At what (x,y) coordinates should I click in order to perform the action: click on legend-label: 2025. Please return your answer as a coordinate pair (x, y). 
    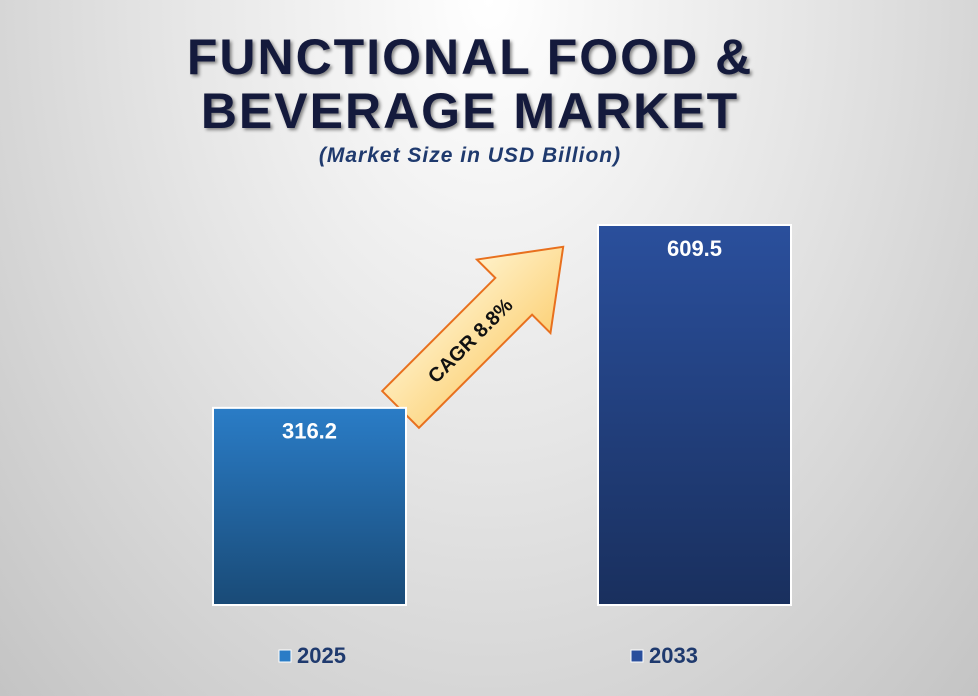
    Looking at the image, I should click on (321, 655).